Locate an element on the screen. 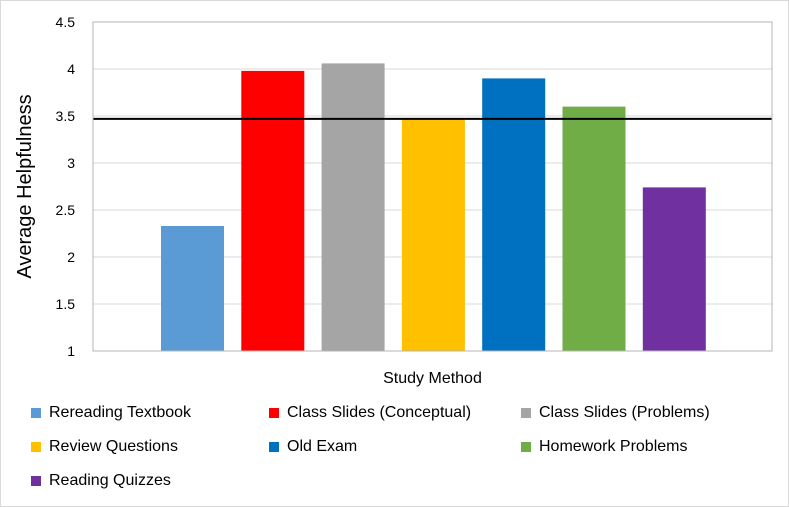 The width and height of the screenshot is (789, 507). legend-item: Reading Quizzes is located at coordinates (101, 481).